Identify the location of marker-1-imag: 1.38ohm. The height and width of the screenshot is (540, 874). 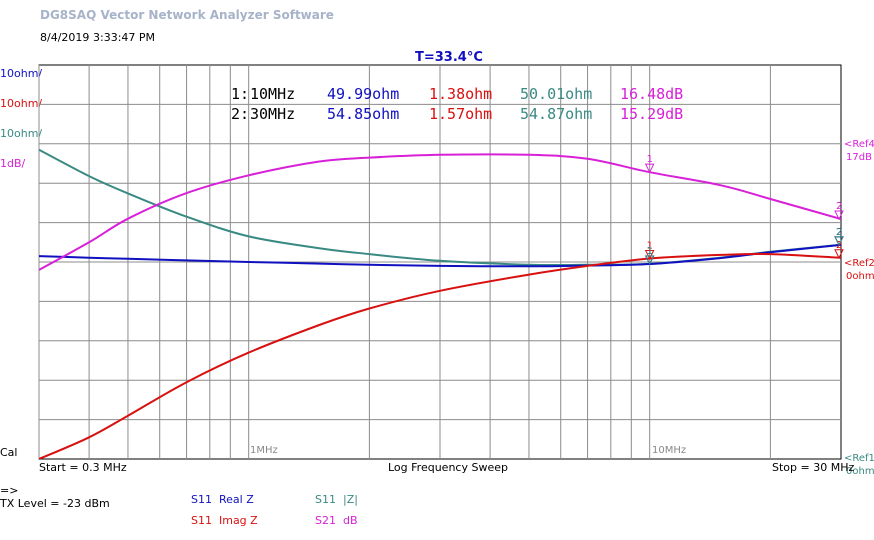
(461, 94).